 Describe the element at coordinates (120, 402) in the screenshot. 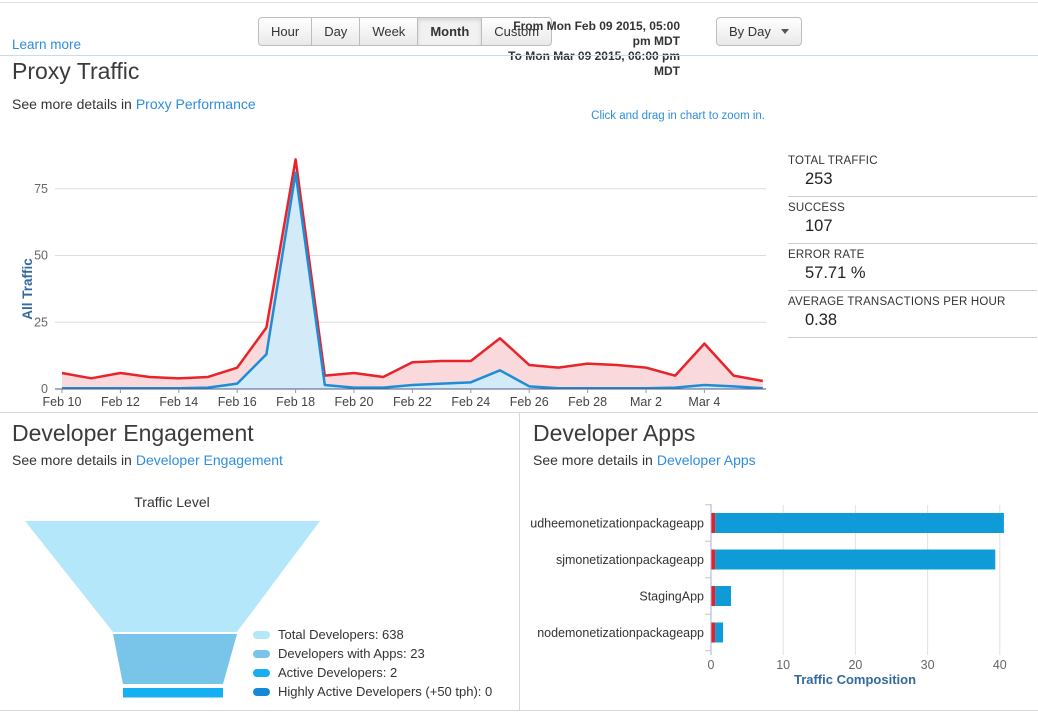

I see `svg-text: Feb 12` at that location.